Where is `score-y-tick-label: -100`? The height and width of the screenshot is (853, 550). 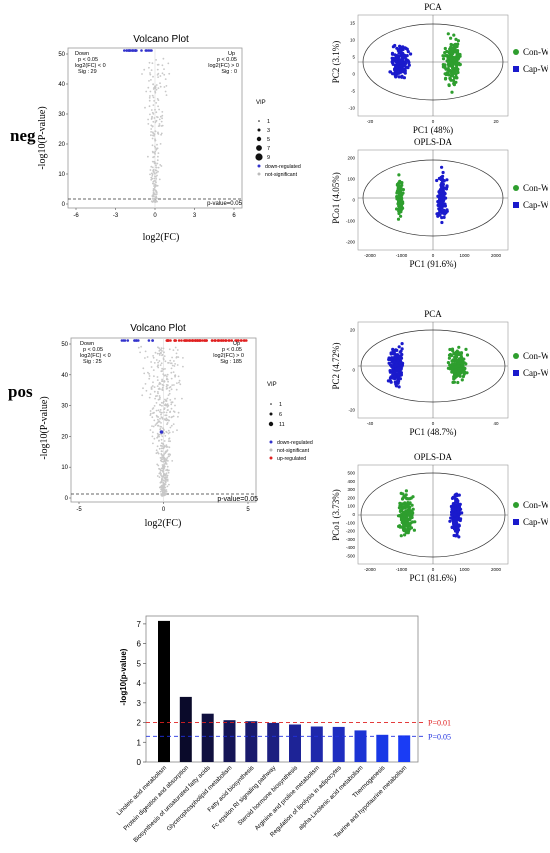 score-y-tick-label: -100 is located at coordinates (351, 221).